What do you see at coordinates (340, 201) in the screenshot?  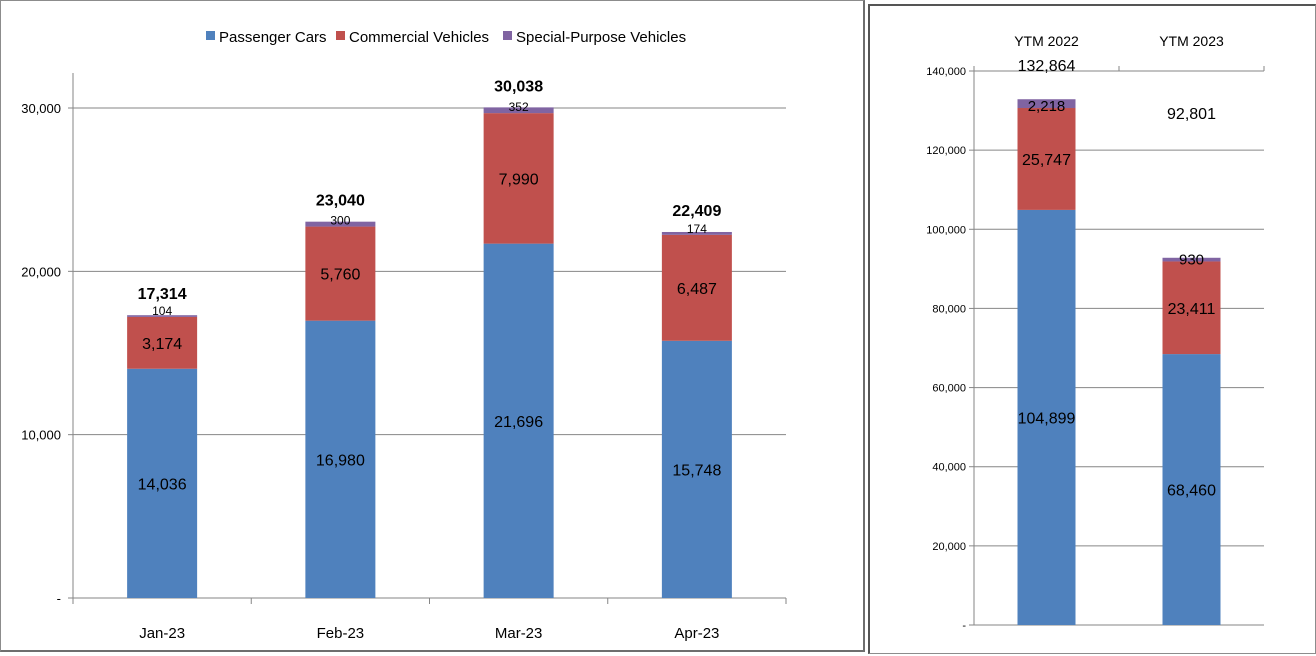 I see `data-label-total: 23,040` at bounding box center [340, 201].